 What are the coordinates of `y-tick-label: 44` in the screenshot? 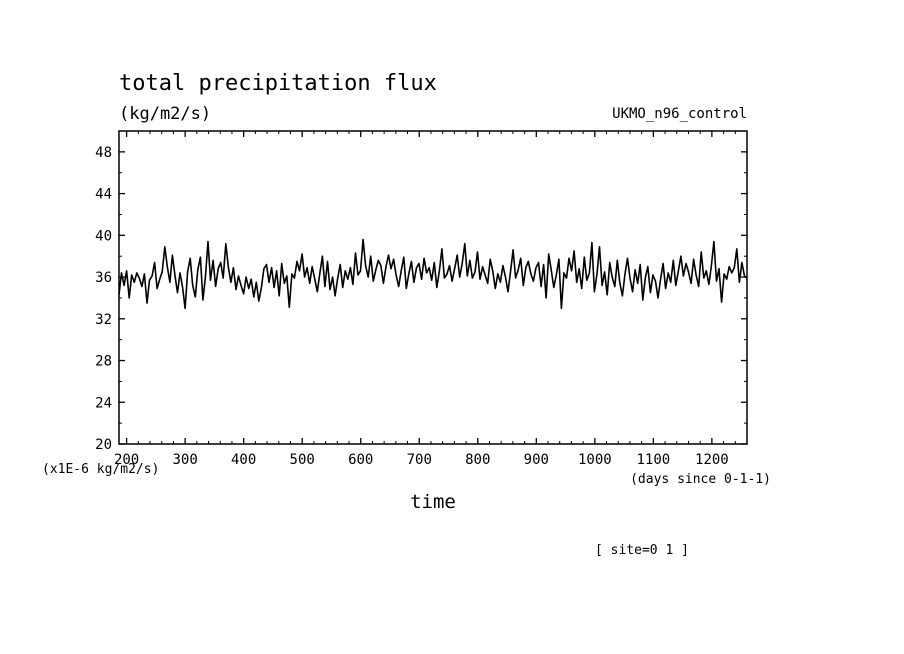 It's located at (103, 195).